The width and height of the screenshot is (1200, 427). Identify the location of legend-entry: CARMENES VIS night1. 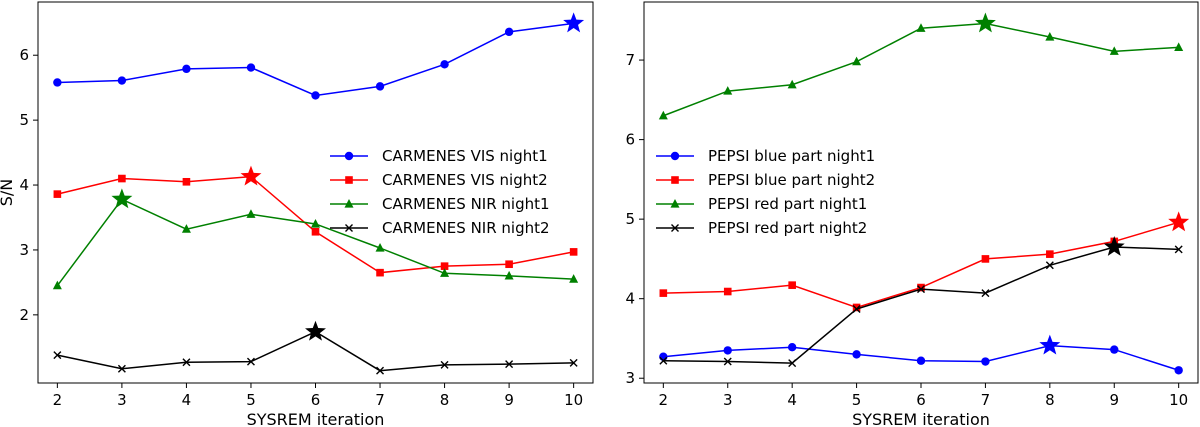
(465, 156).